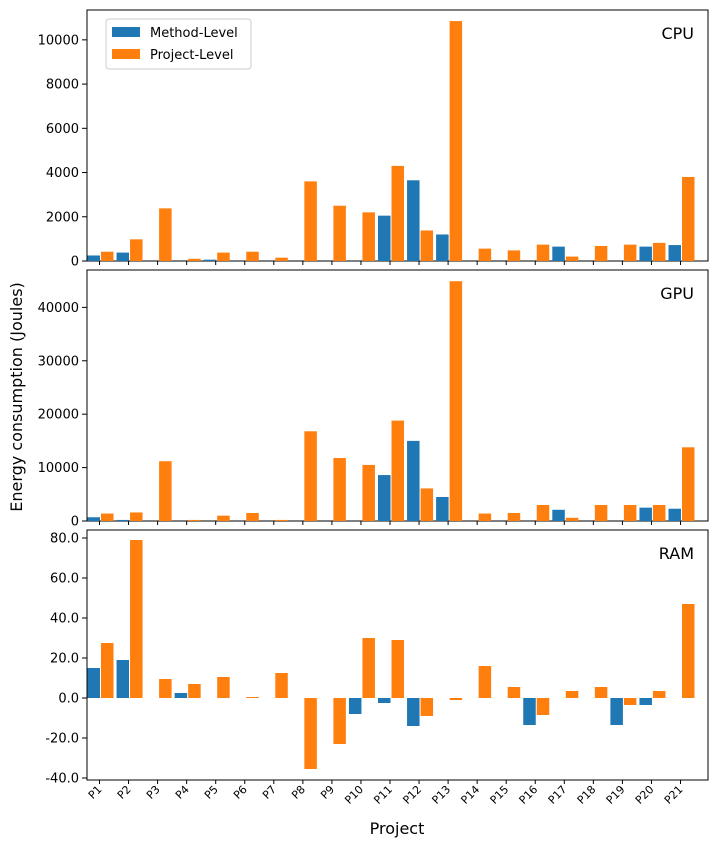  I want to click on legend-swatch-method, so click(126, 32).